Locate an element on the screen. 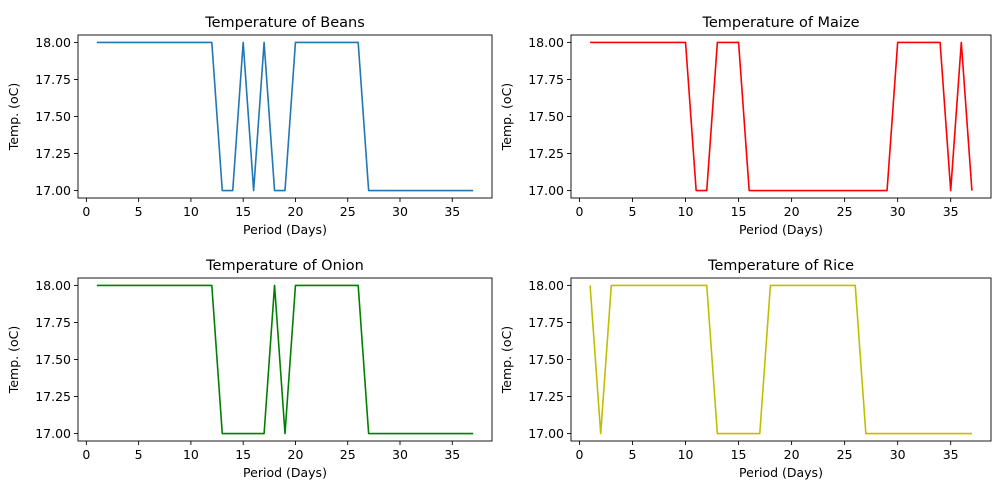 This screenshot has width=1000, height=500. series-line-beans is located at coordinates (285, 116).